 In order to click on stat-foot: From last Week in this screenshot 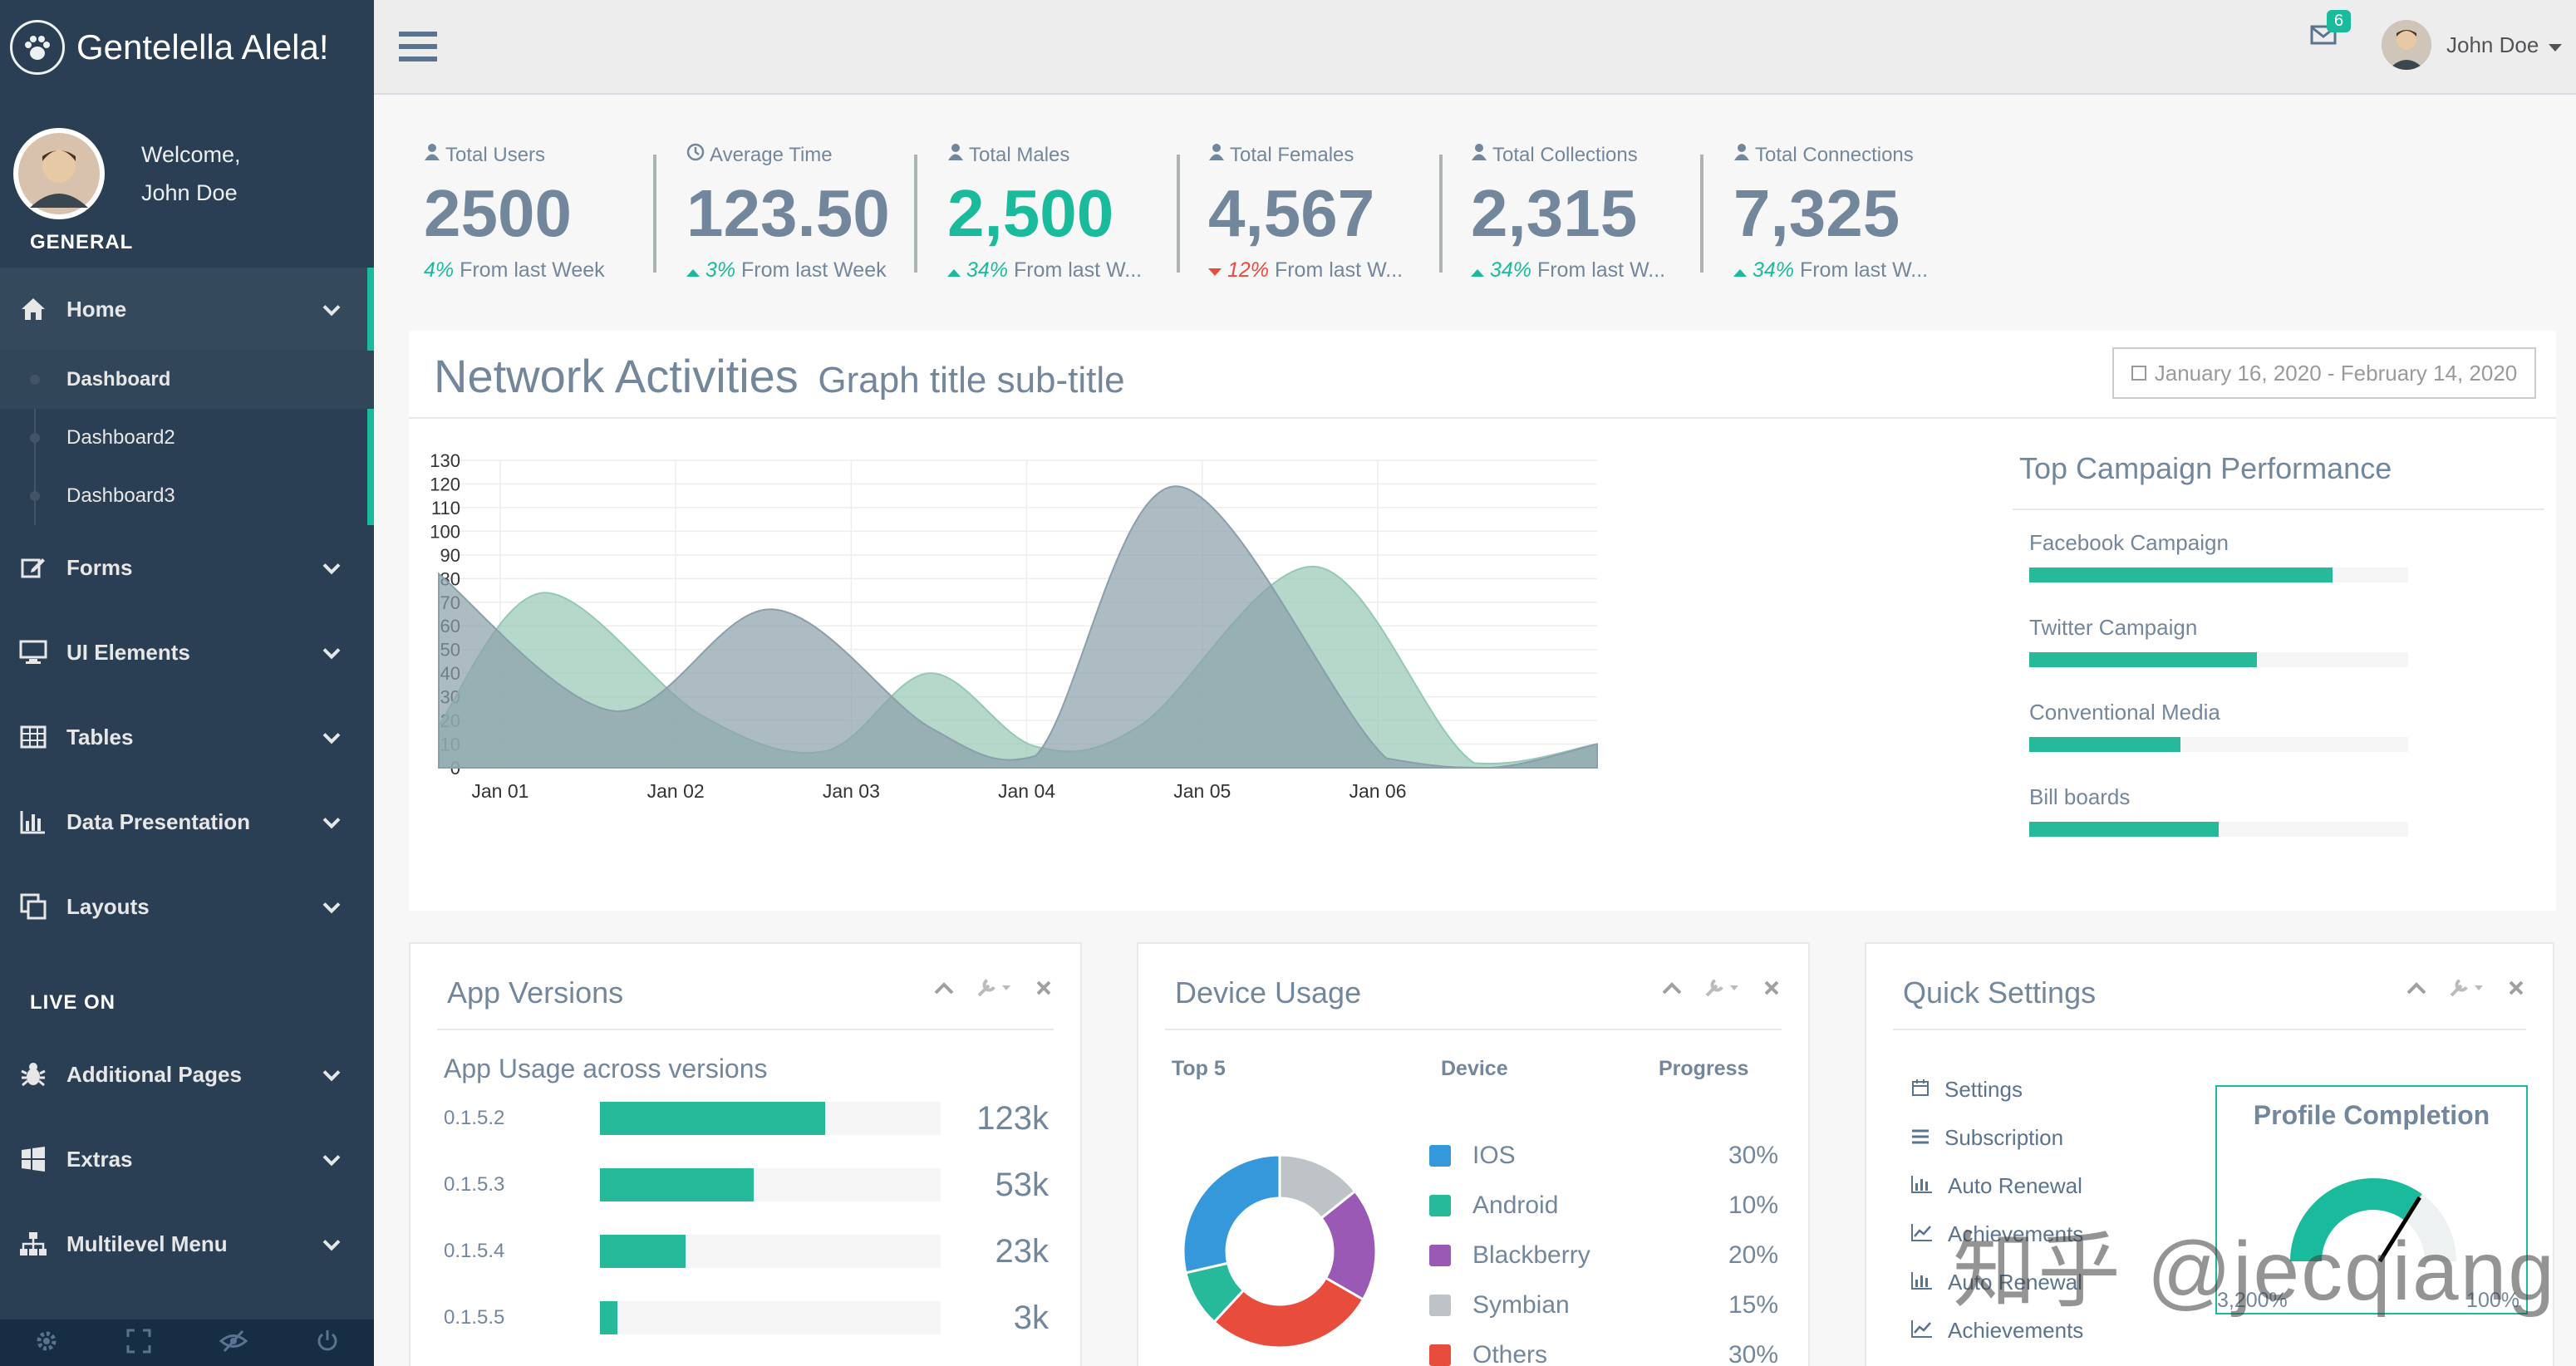, I will do `click(811, 270)`.